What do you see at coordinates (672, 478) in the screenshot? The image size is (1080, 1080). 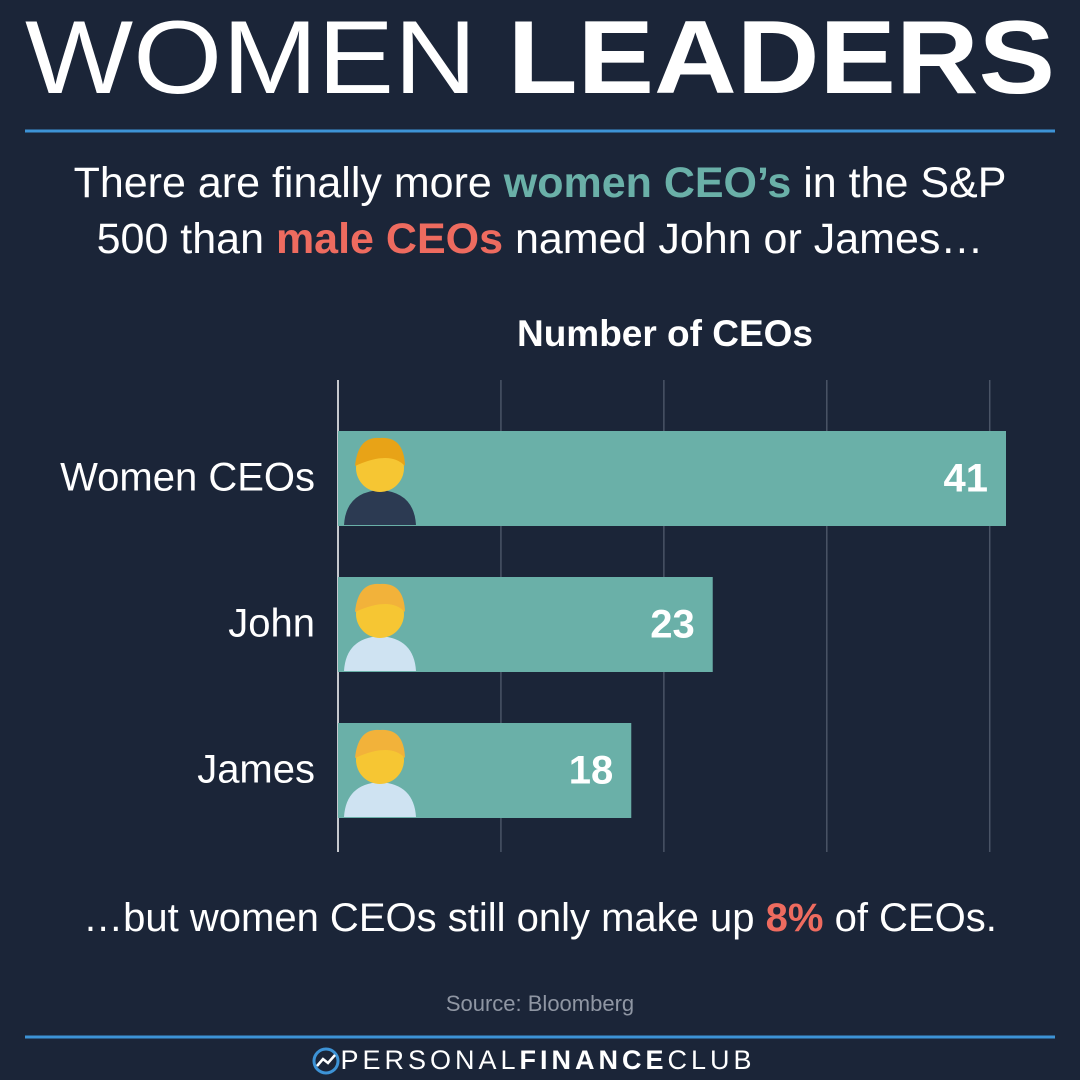 I see `bar` at bounding box center [672, 478].